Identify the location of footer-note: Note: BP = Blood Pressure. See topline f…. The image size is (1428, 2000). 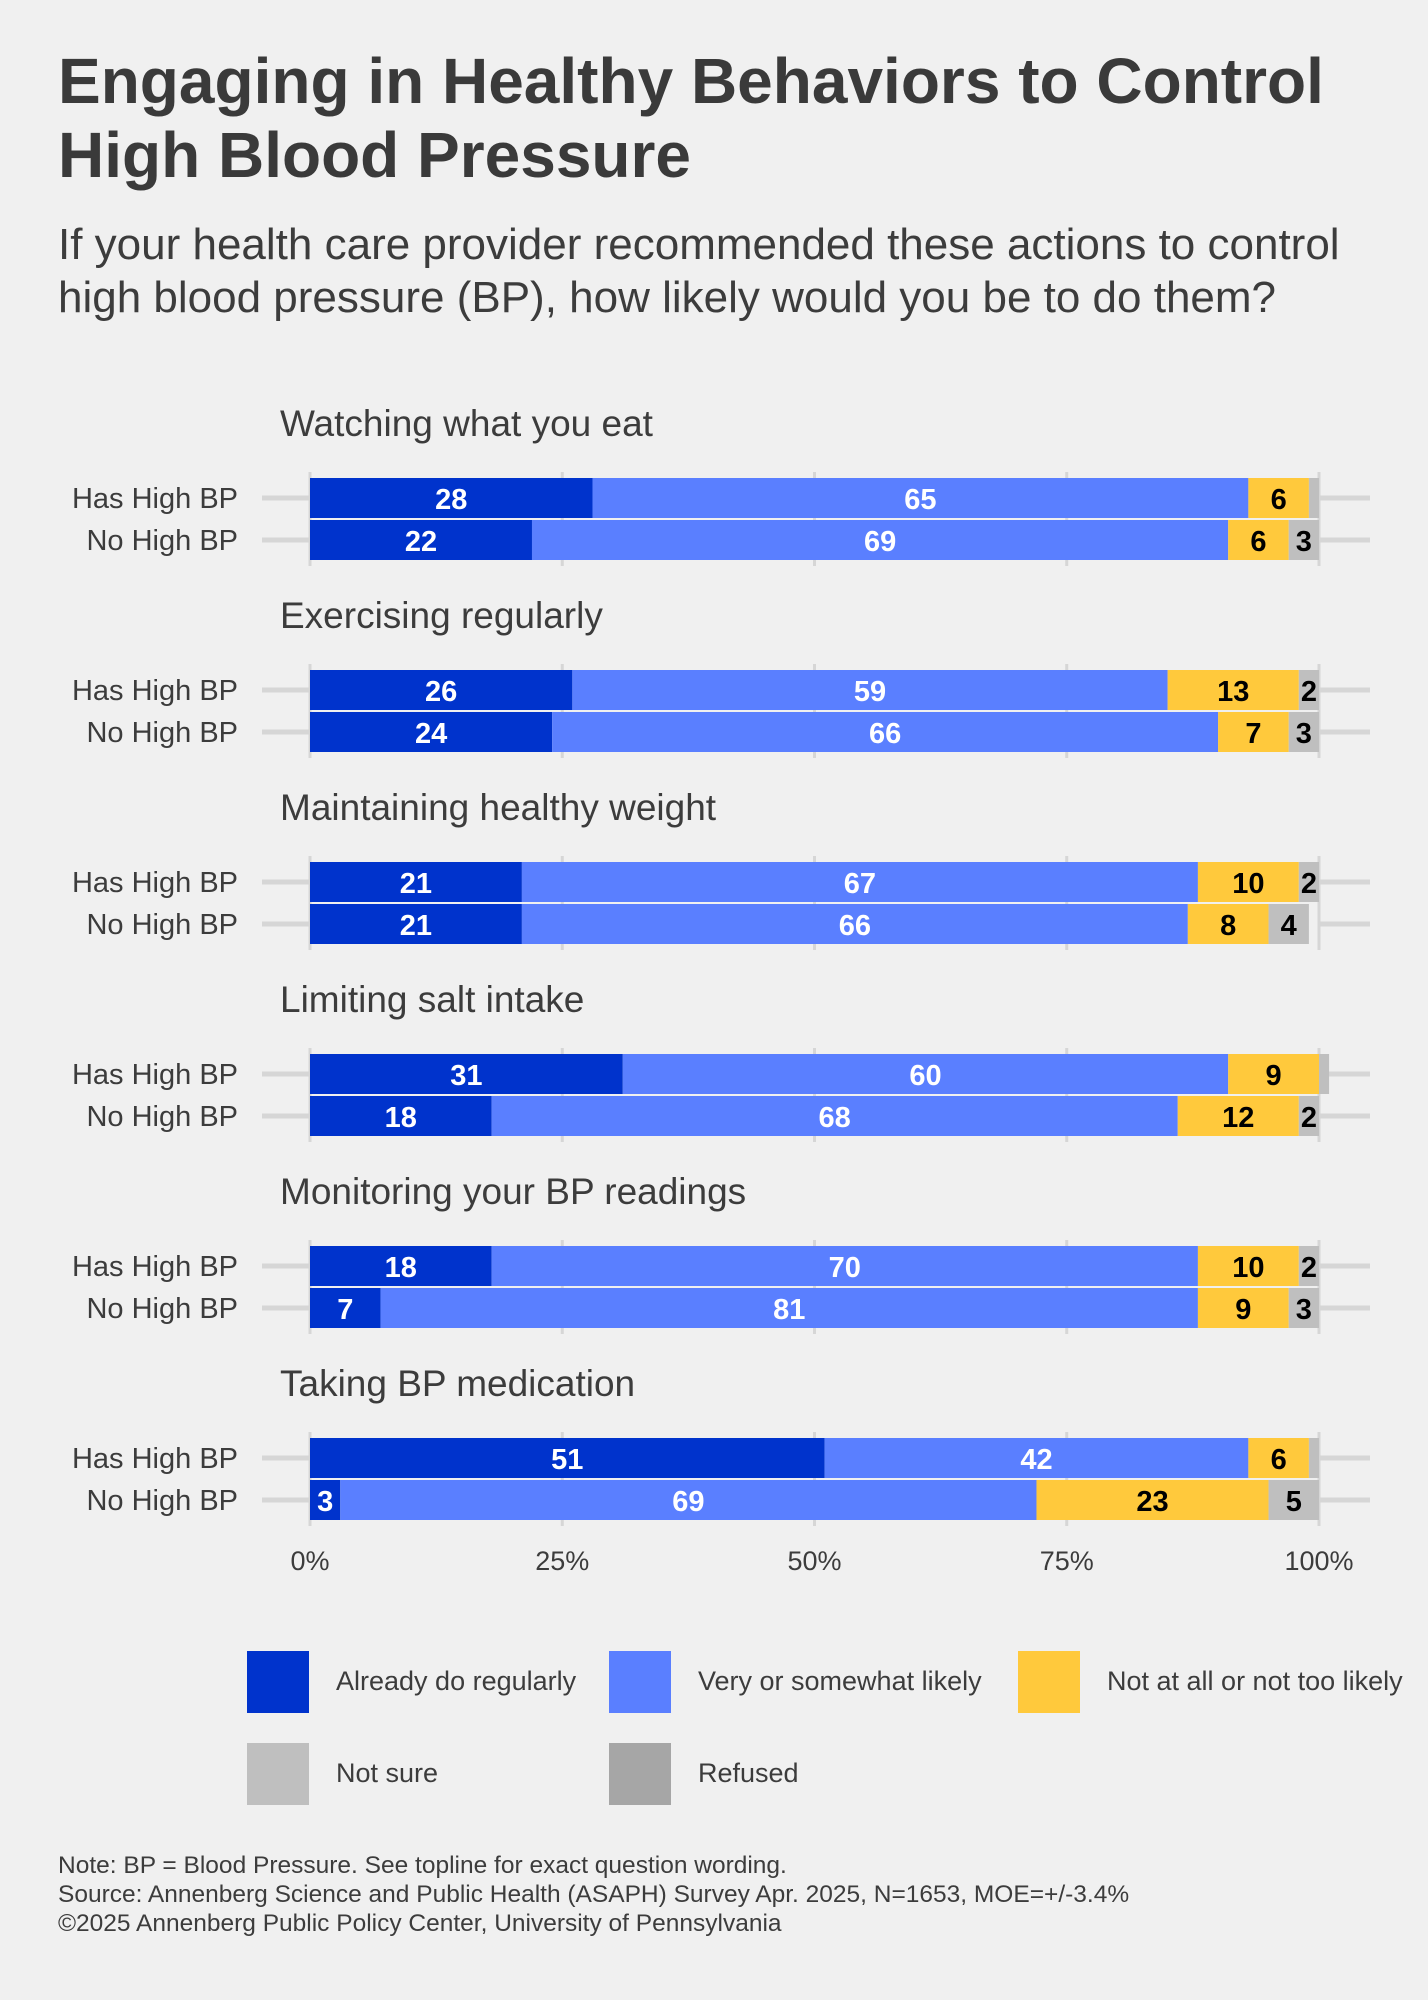
(422, 1865).